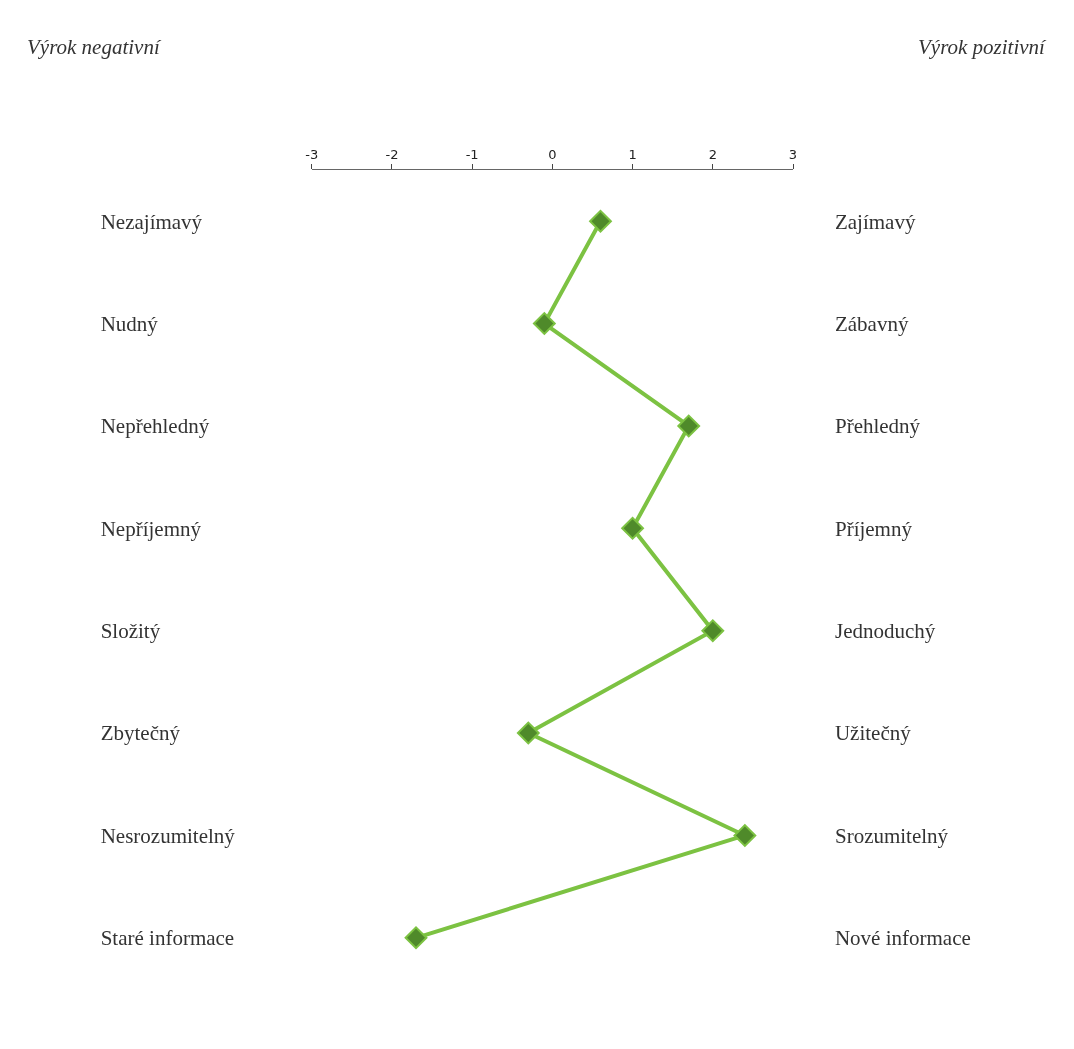 The width and height of the screenshot is (1074, 1049). Describe the element at coordinates (155, 426) in the screenshot. I see `y-tick-label: Nepřehledný` at that location.